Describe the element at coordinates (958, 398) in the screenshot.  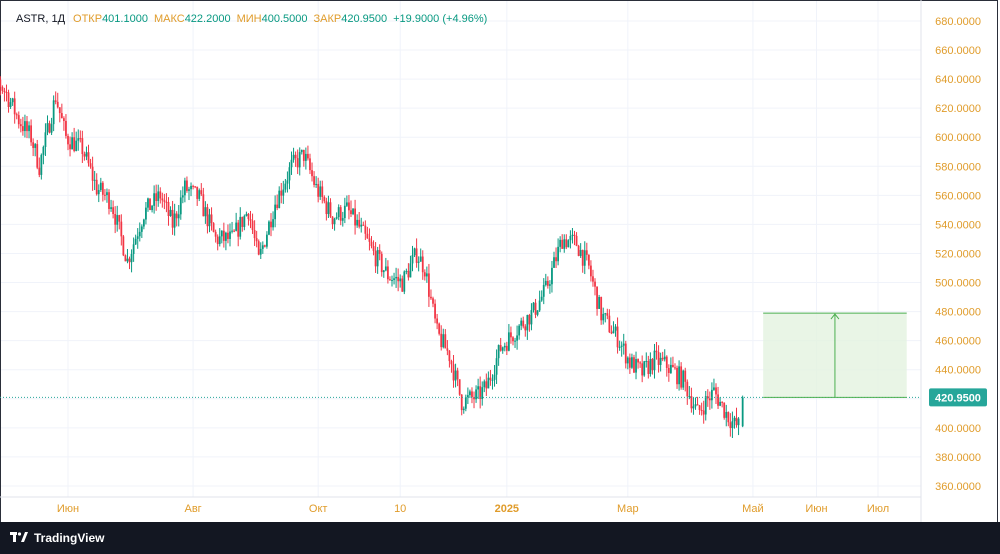
I see `last-price-badge-label: 420.9500` at that location.